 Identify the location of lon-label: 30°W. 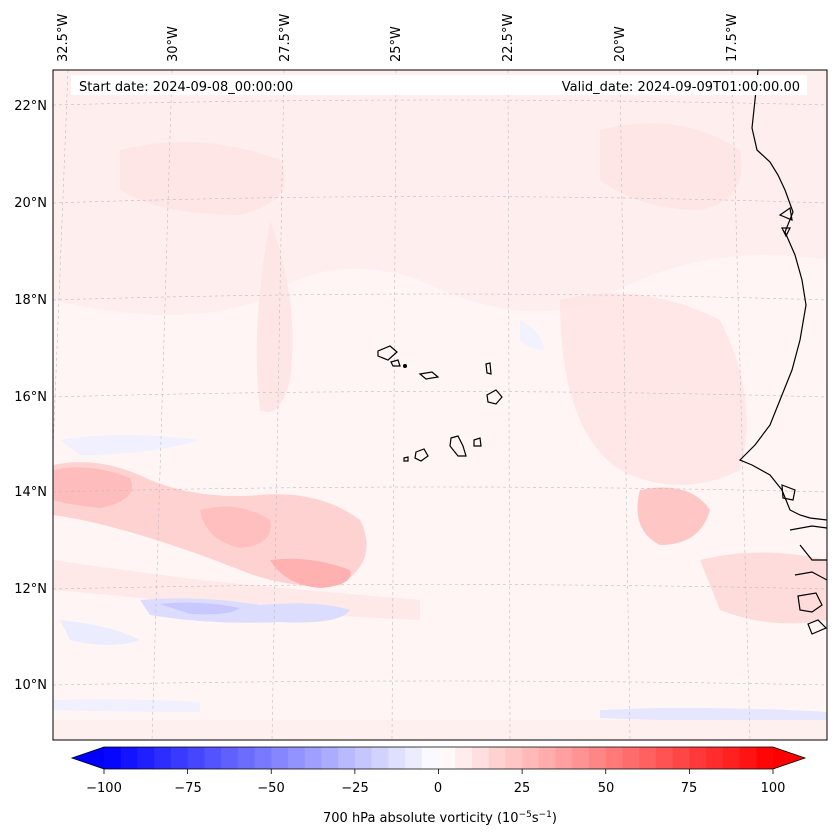
(173, 44).